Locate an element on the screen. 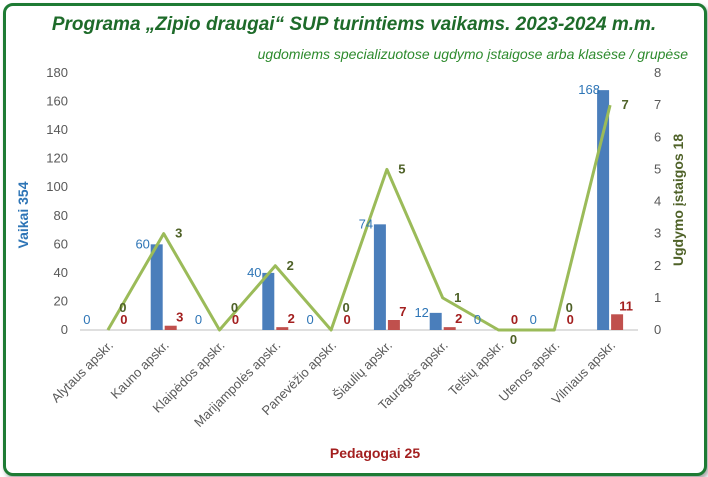 Image resolution: width=708 pixels, height=477 pixels. left-tick-label: 80 is located at coordinates (61, 215).